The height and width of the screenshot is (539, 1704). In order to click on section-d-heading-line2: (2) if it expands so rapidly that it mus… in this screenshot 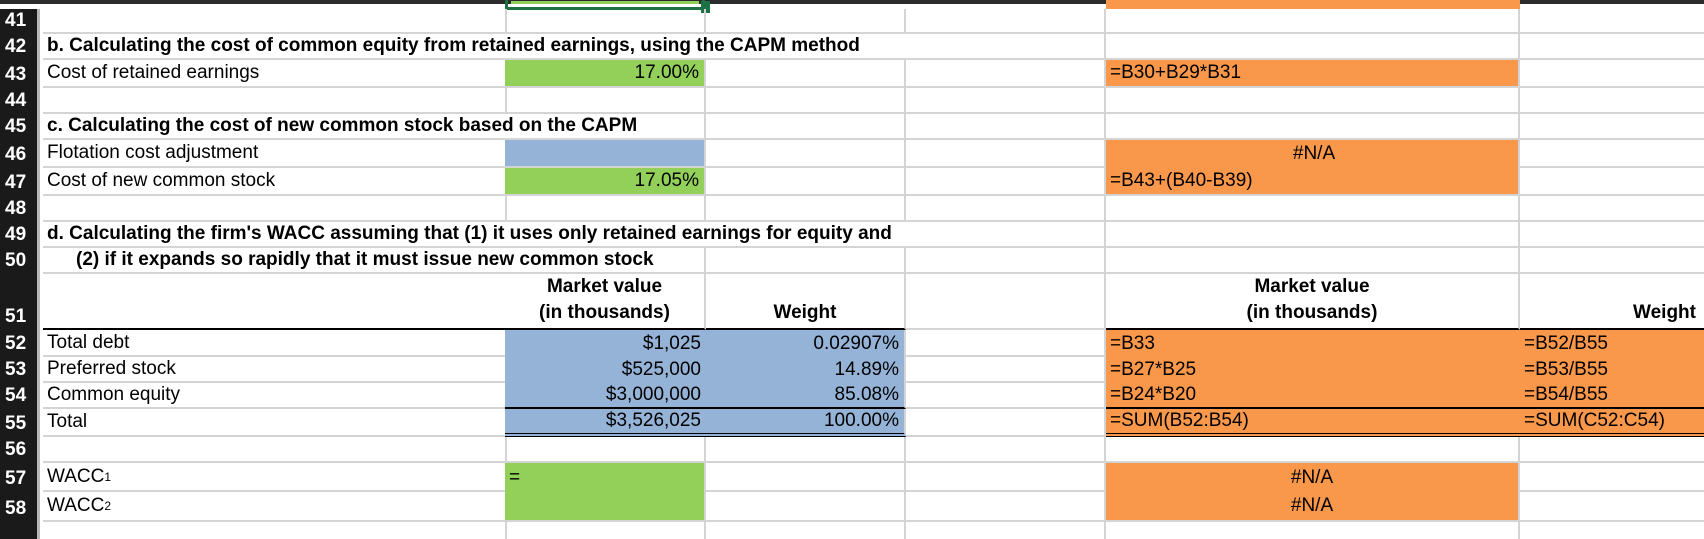, I will do `click(374, 261)`.